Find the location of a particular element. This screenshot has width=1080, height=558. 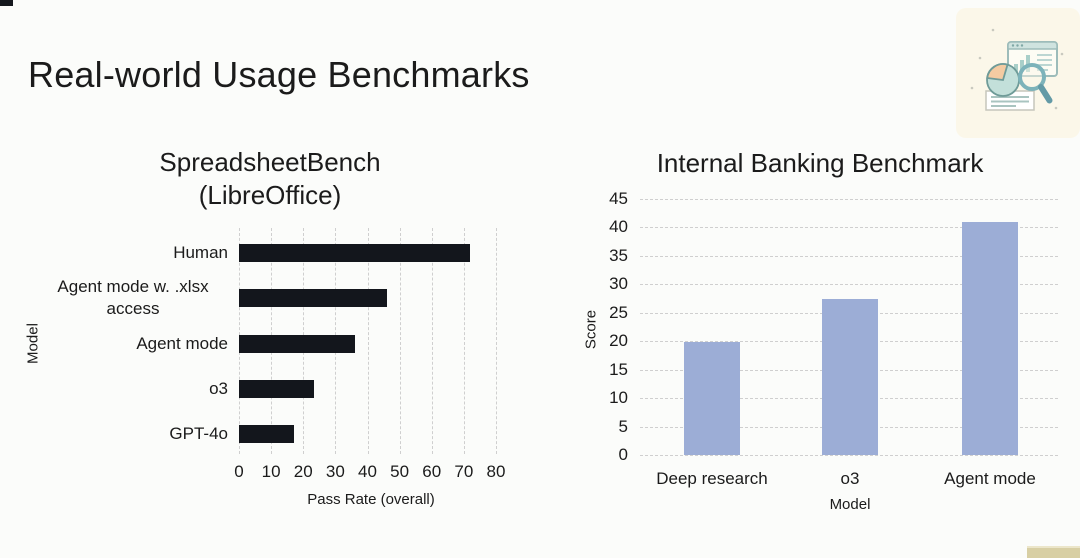

right-chart-title: Internal Banking Benchmark is located at coordinates (820, 163).